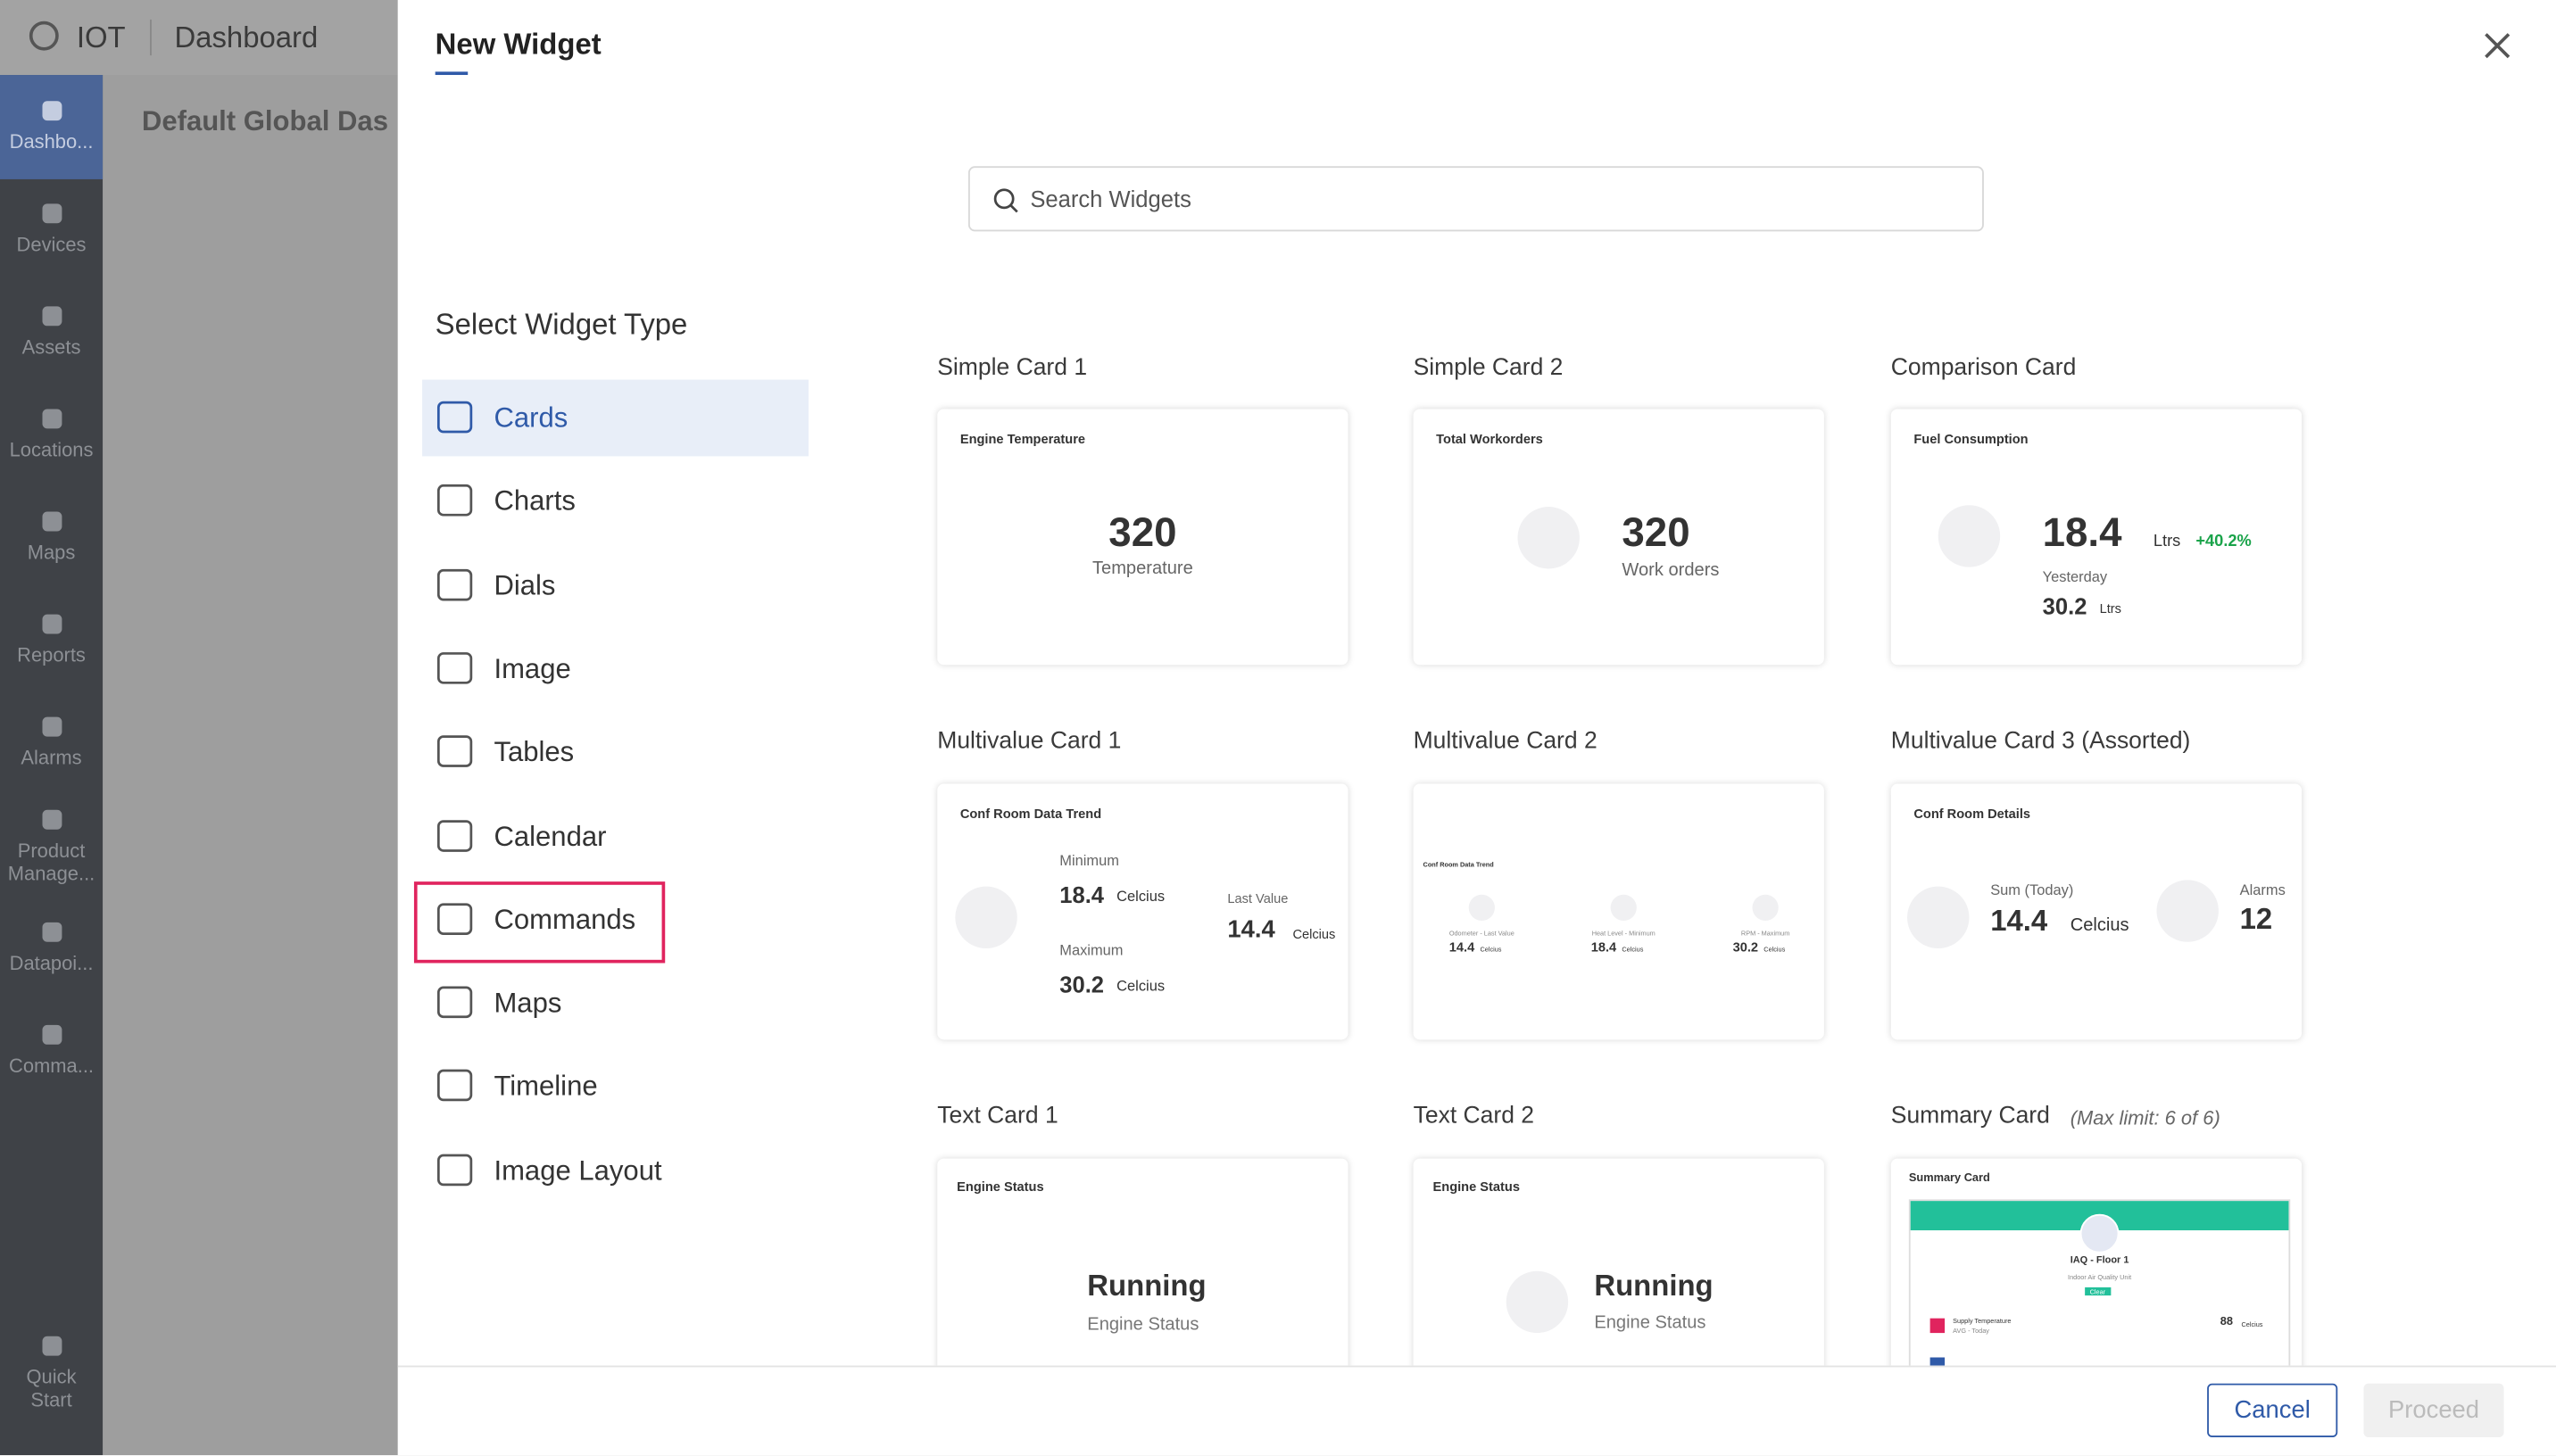 The width and height of the screenshot is (2556, 1456). I want to click on widget-type-label: Commands, so click(565, 920).